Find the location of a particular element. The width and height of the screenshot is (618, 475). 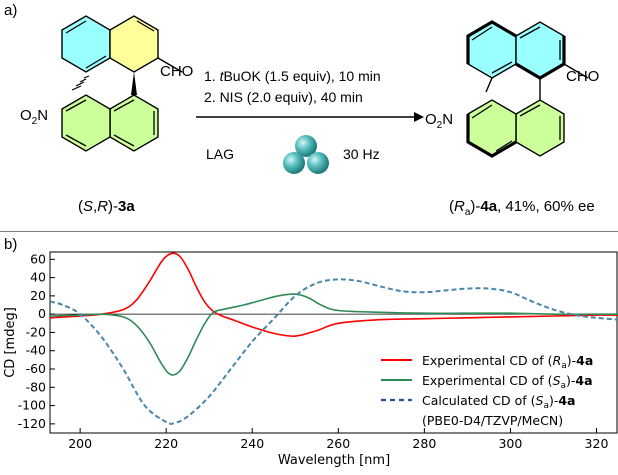

x-tick-label: 200 is located at coordinates (80, 443).